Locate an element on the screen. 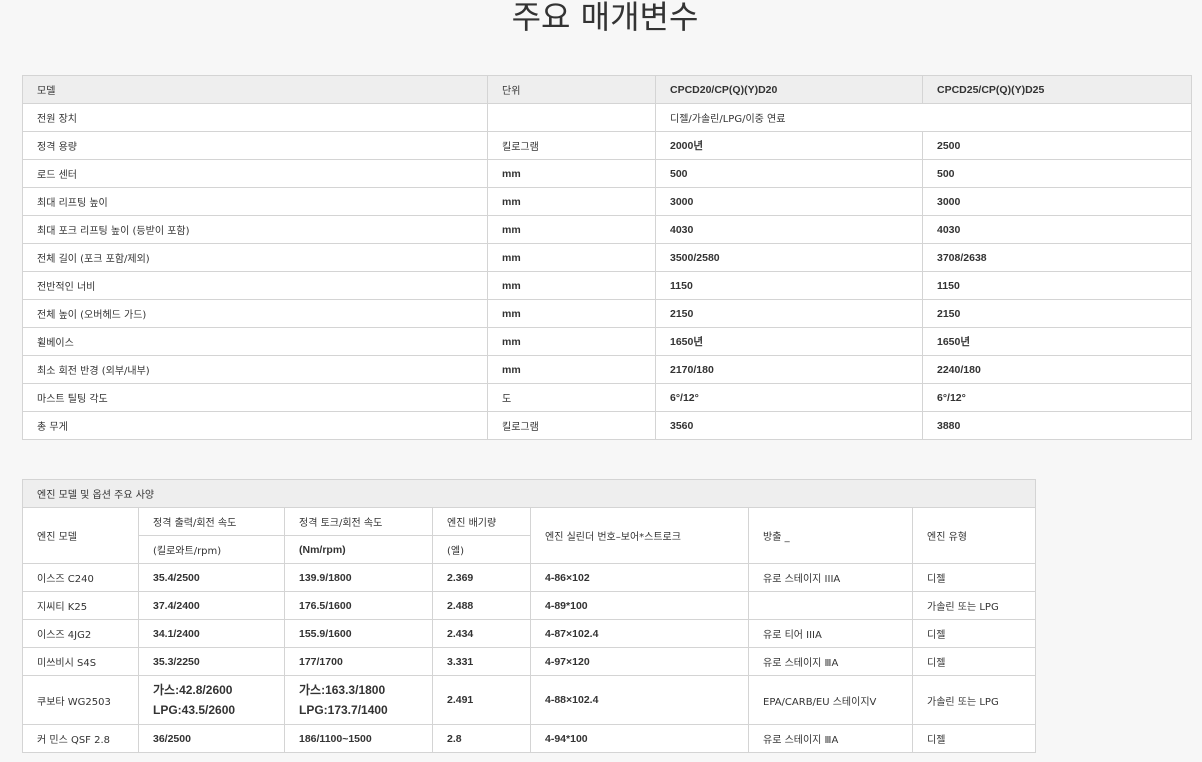 This screenshot has width=1202, height=762. param-value-cpcd20: 3560 is located at coordinates (789, 425).